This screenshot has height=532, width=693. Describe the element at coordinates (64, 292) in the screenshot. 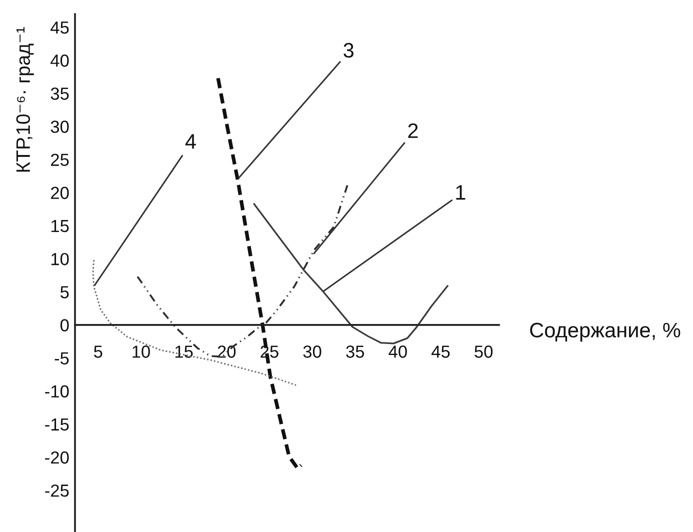

I see `y-tick-label: 5` at that location.